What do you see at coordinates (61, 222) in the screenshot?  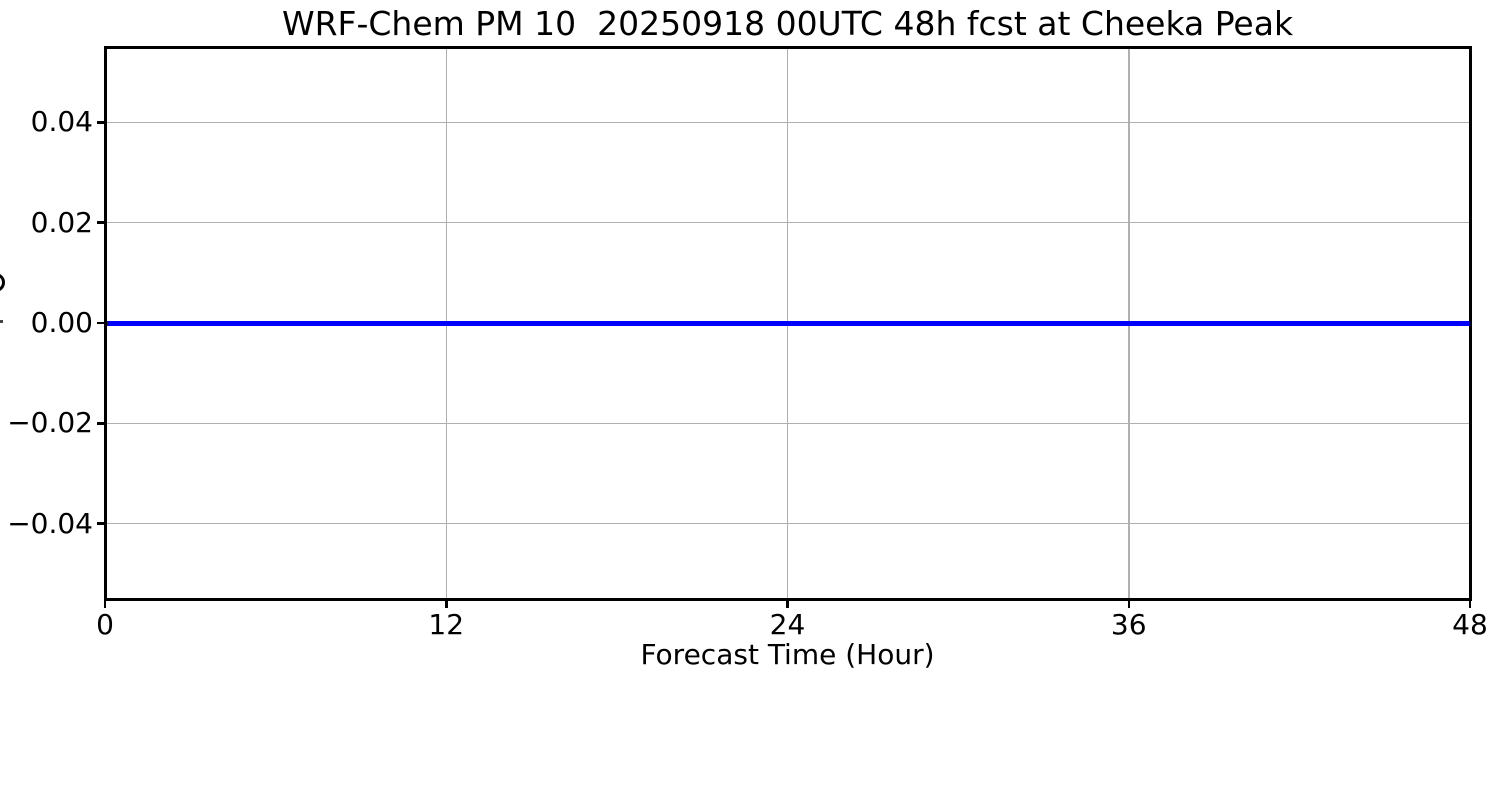 I see `y-tick-label: 0.02` at bounding box center [61, 222].